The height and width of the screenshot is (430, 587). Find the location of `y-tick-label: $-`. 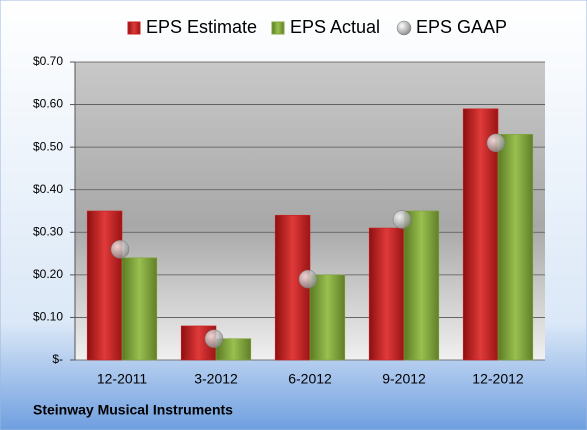

y-tick-label: $- is located at coordinates (57, 359).